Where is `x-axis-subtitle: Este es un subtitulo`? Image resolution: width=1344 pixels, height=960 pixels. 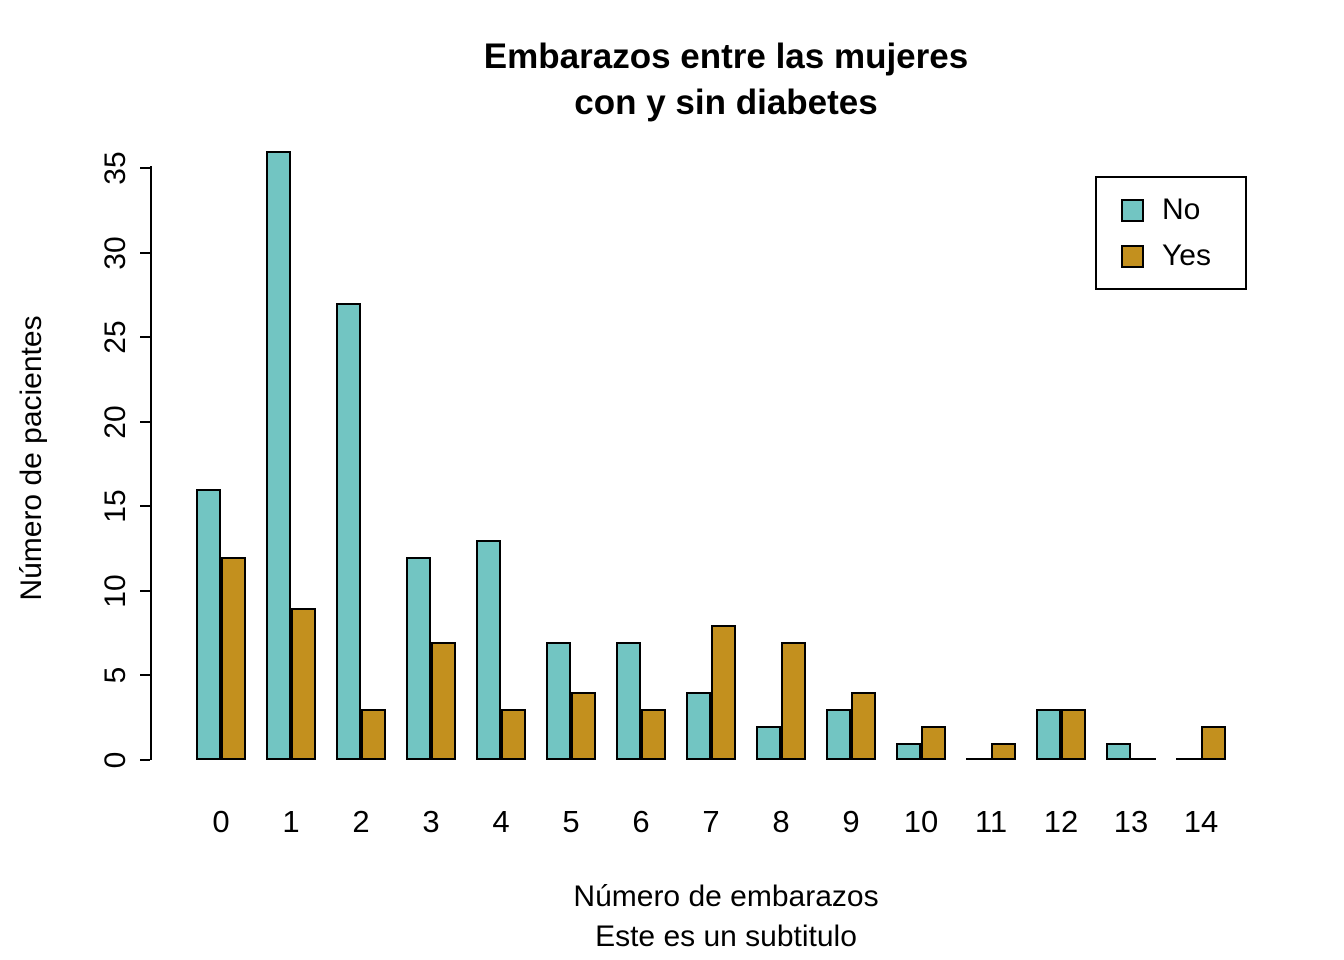 x-axis-subtitle: Este es un subtitulo is located at coordinates (726, 936).